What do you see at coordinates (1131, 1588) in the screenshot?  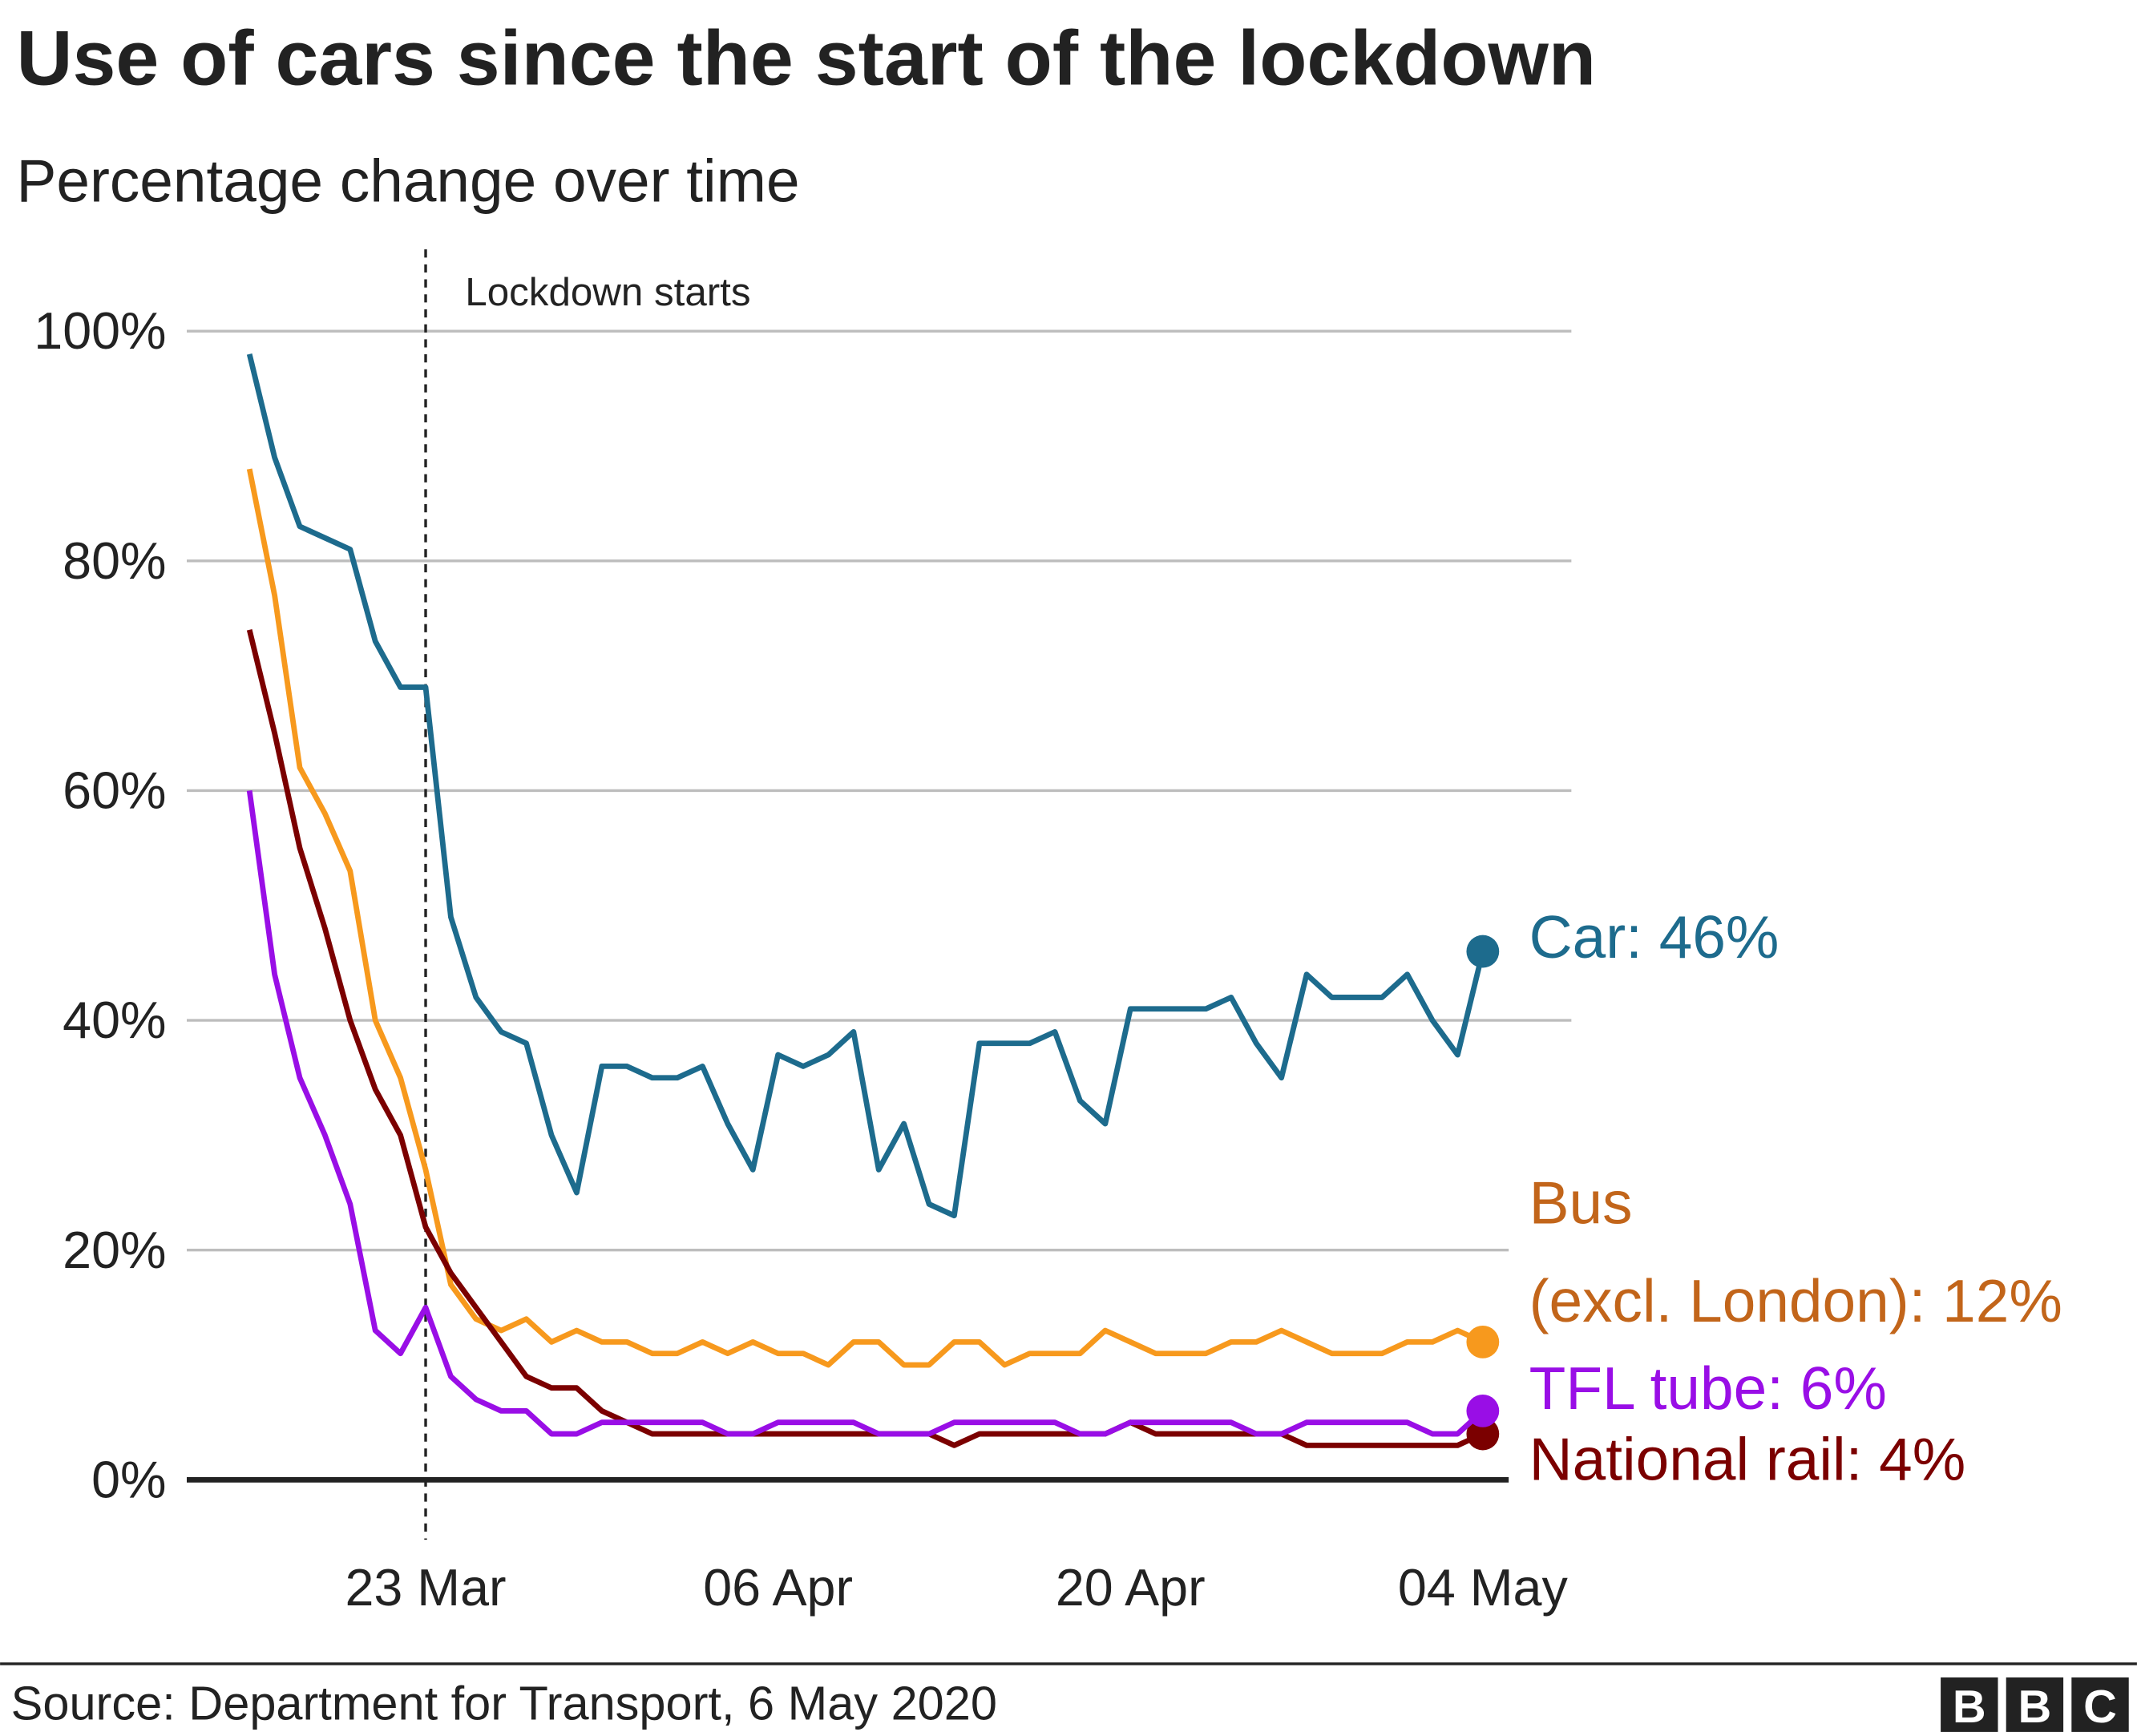 I see `x-tick-label: 20 Apr` at bounding box center [1131, 1588].